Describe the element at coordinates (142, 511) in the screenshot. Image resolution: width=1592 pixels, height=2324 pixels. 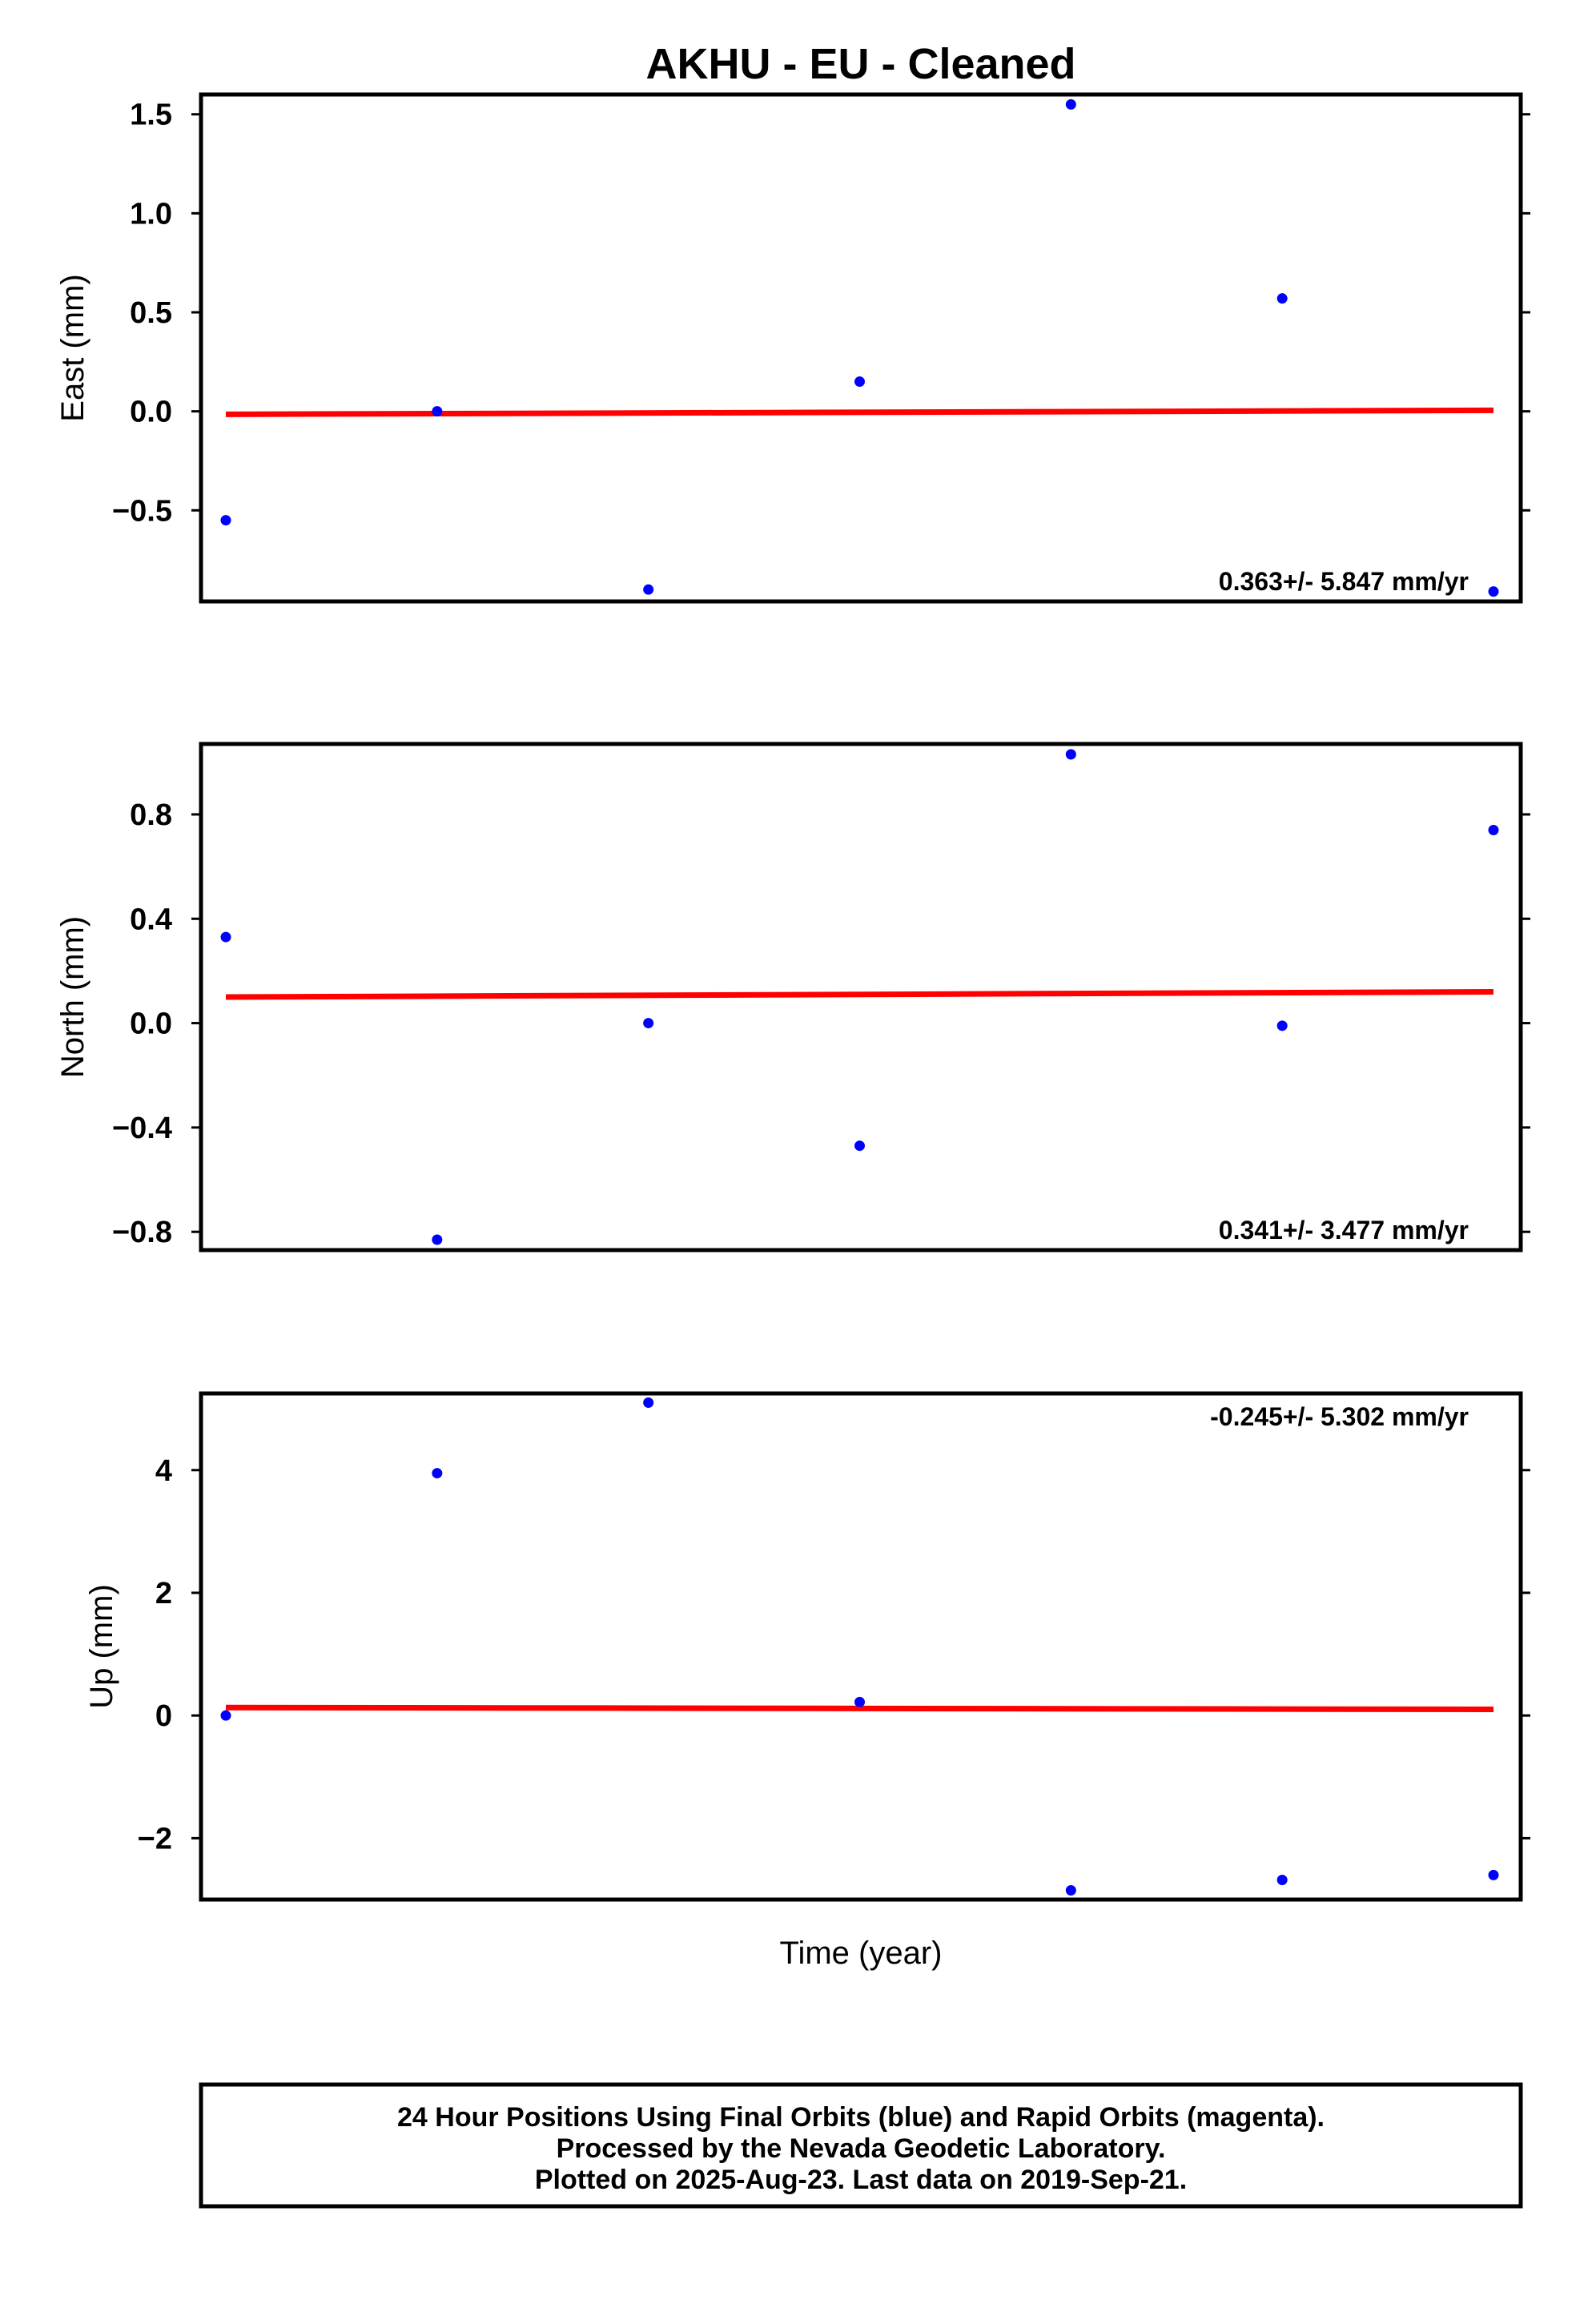
I see `east-tick-label: −0.5` at that location.